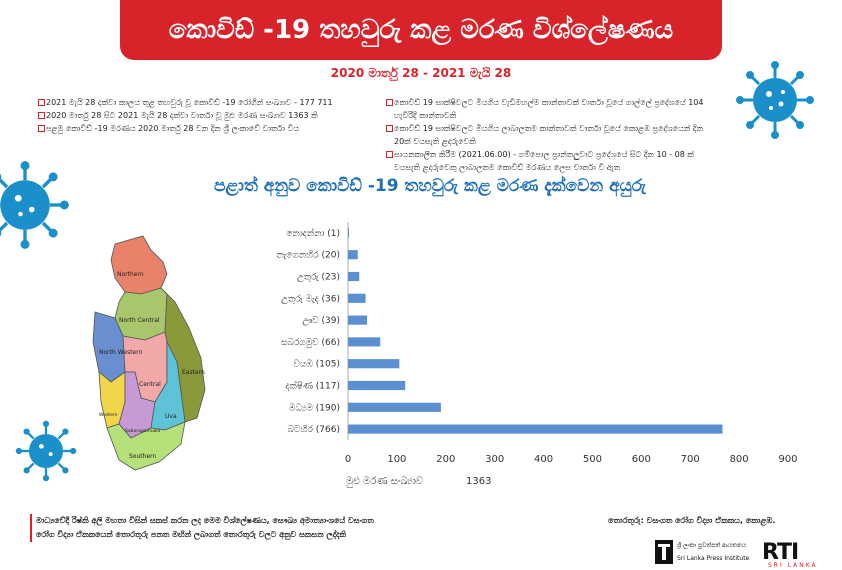 This screenshot has width=842, height=570. What do you see at coordinates (592, 459) in the screenshot?
I see `x-tick-label: 500` at bounding box center [592, 459].